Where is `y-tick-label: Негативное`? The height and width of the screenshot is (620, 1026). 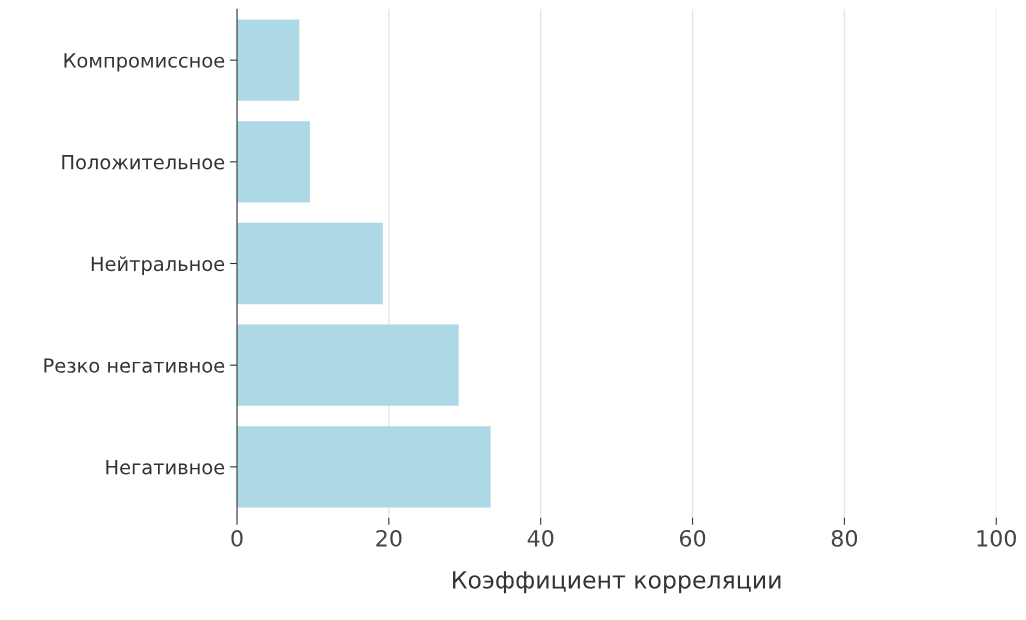 y-tick-label: Негативное is located at coordinates (165, 467).